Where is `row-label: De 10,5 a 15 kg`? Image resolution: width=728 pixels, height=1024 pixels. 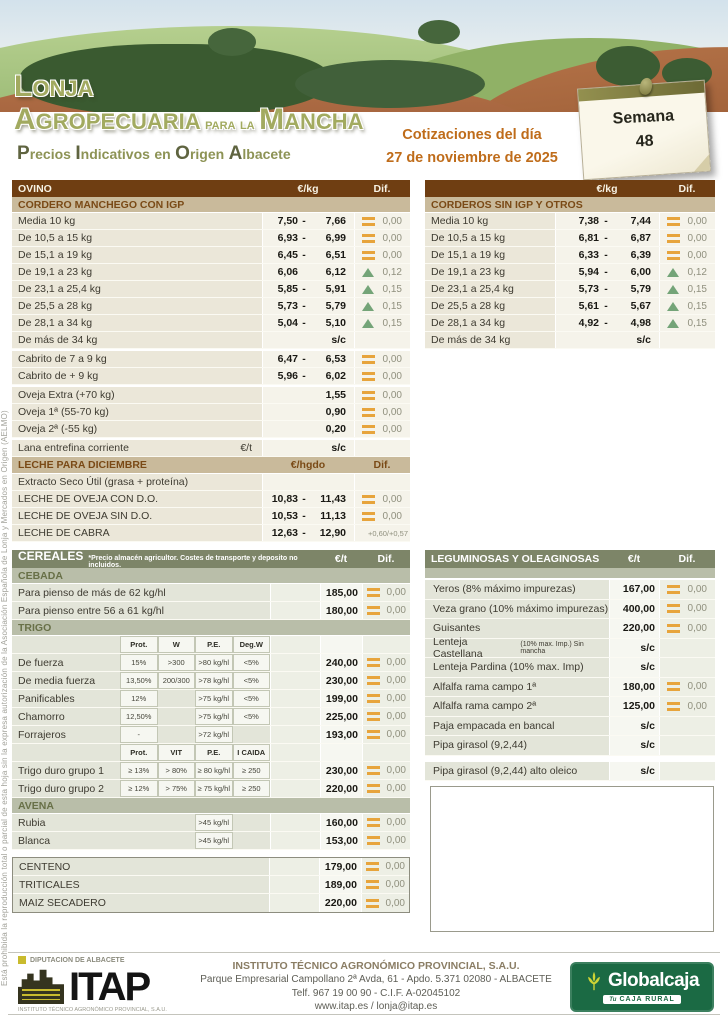 row-label: De 10,5 a 15 kg is located at coordinates (137, 238).